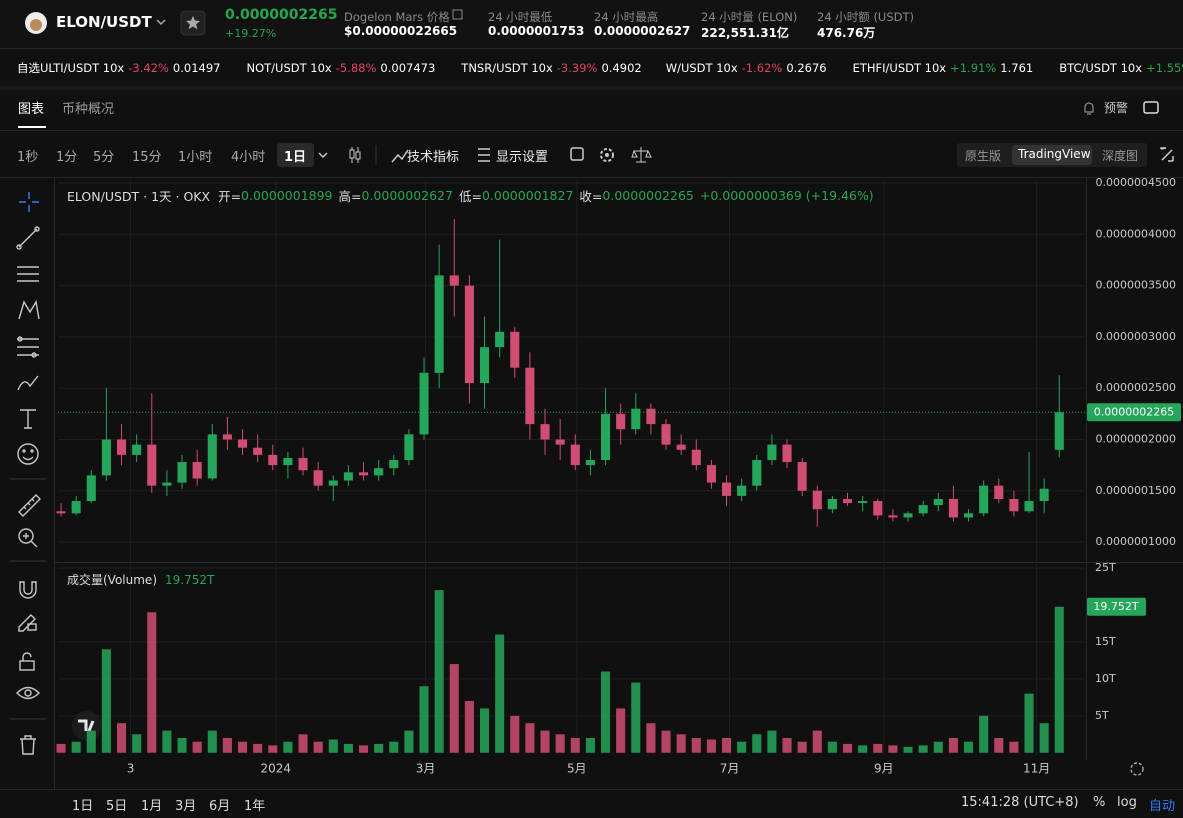  I want to click on view-option: TradingView, so click(1054, 154).